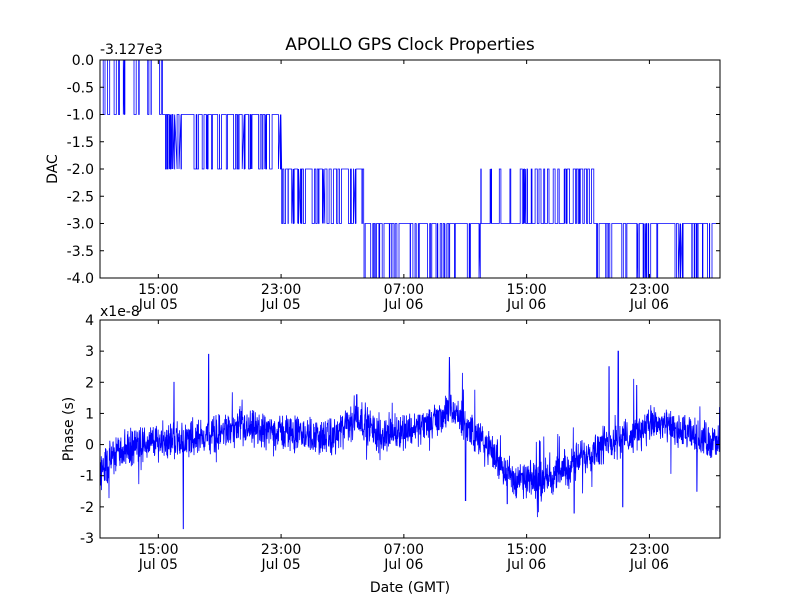 The image size is (800, 600). I want to click on y-tick-label: -0.5, so click(80, 88).